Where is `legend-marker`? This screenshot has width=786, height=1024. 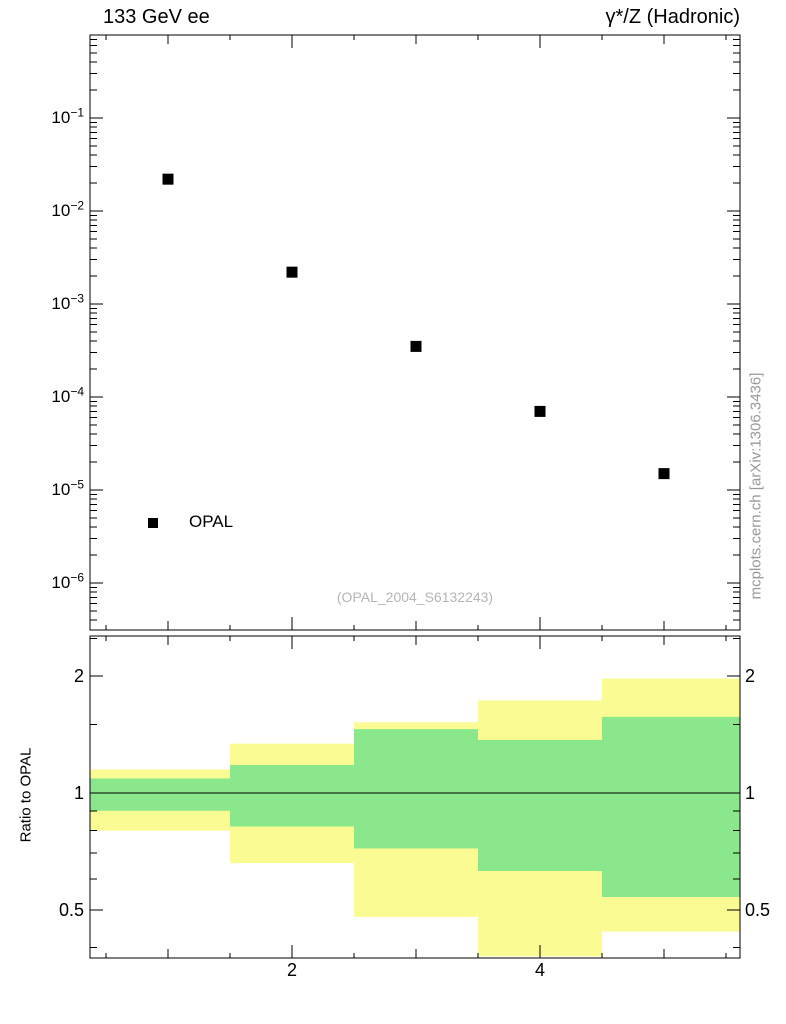 legend-marker is located at coordinates (153, 523).